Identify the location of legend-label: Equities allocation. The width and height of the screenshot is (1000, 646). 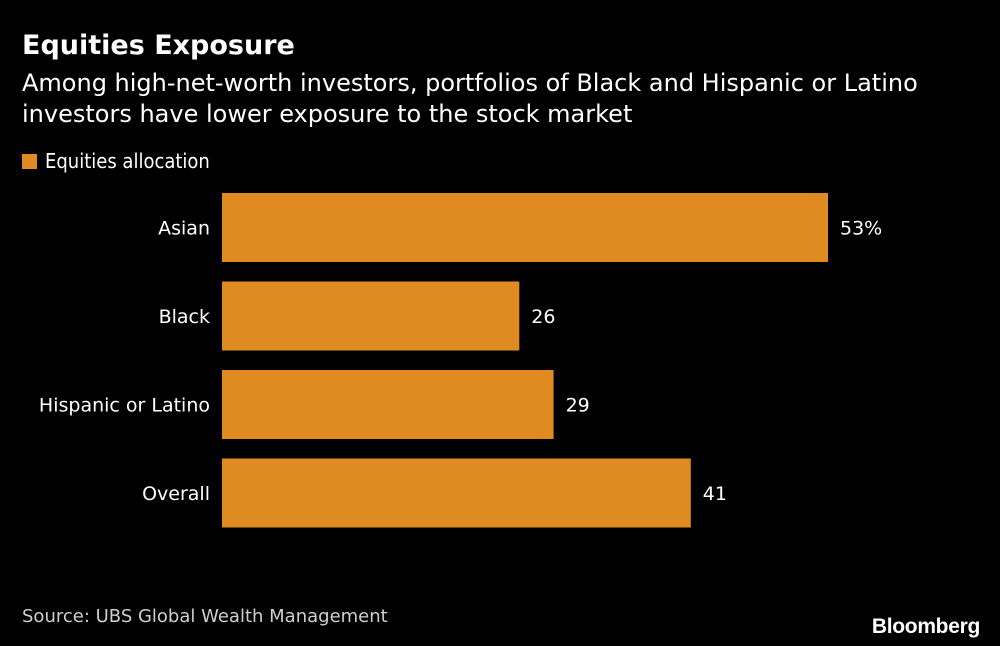
(127, 161).